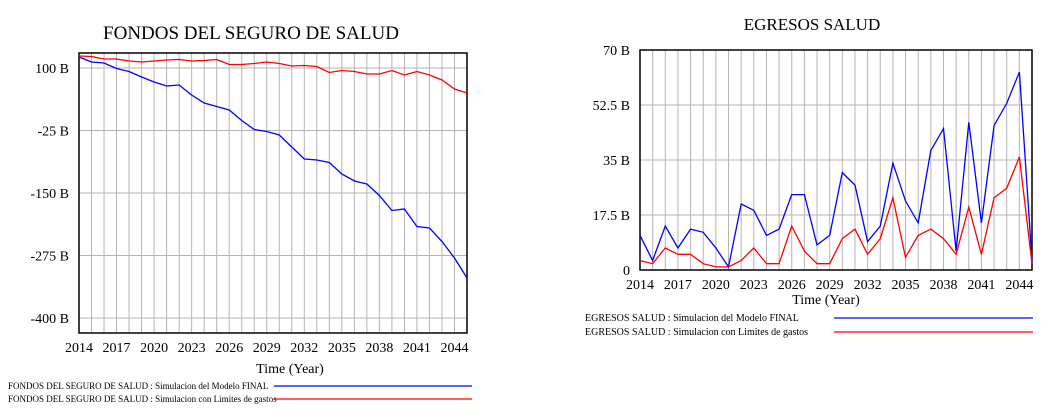  What do you see at coordinates (616, 51) in the screenshot?
I see `y-tick-label: 70 B` at bounding box center [616, 51].